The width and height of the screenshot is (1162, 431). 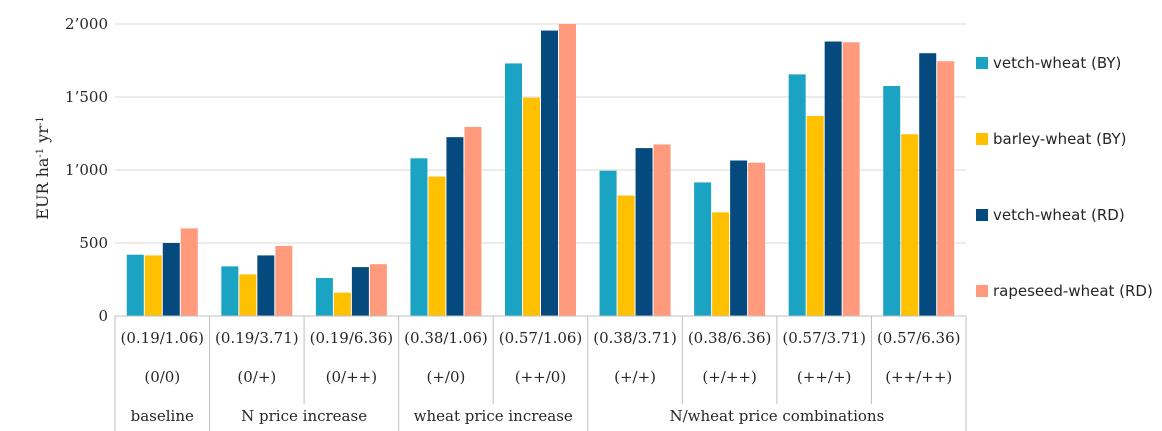 I want to click on y-tick-label: 2’000, so click(x=86, y=24).